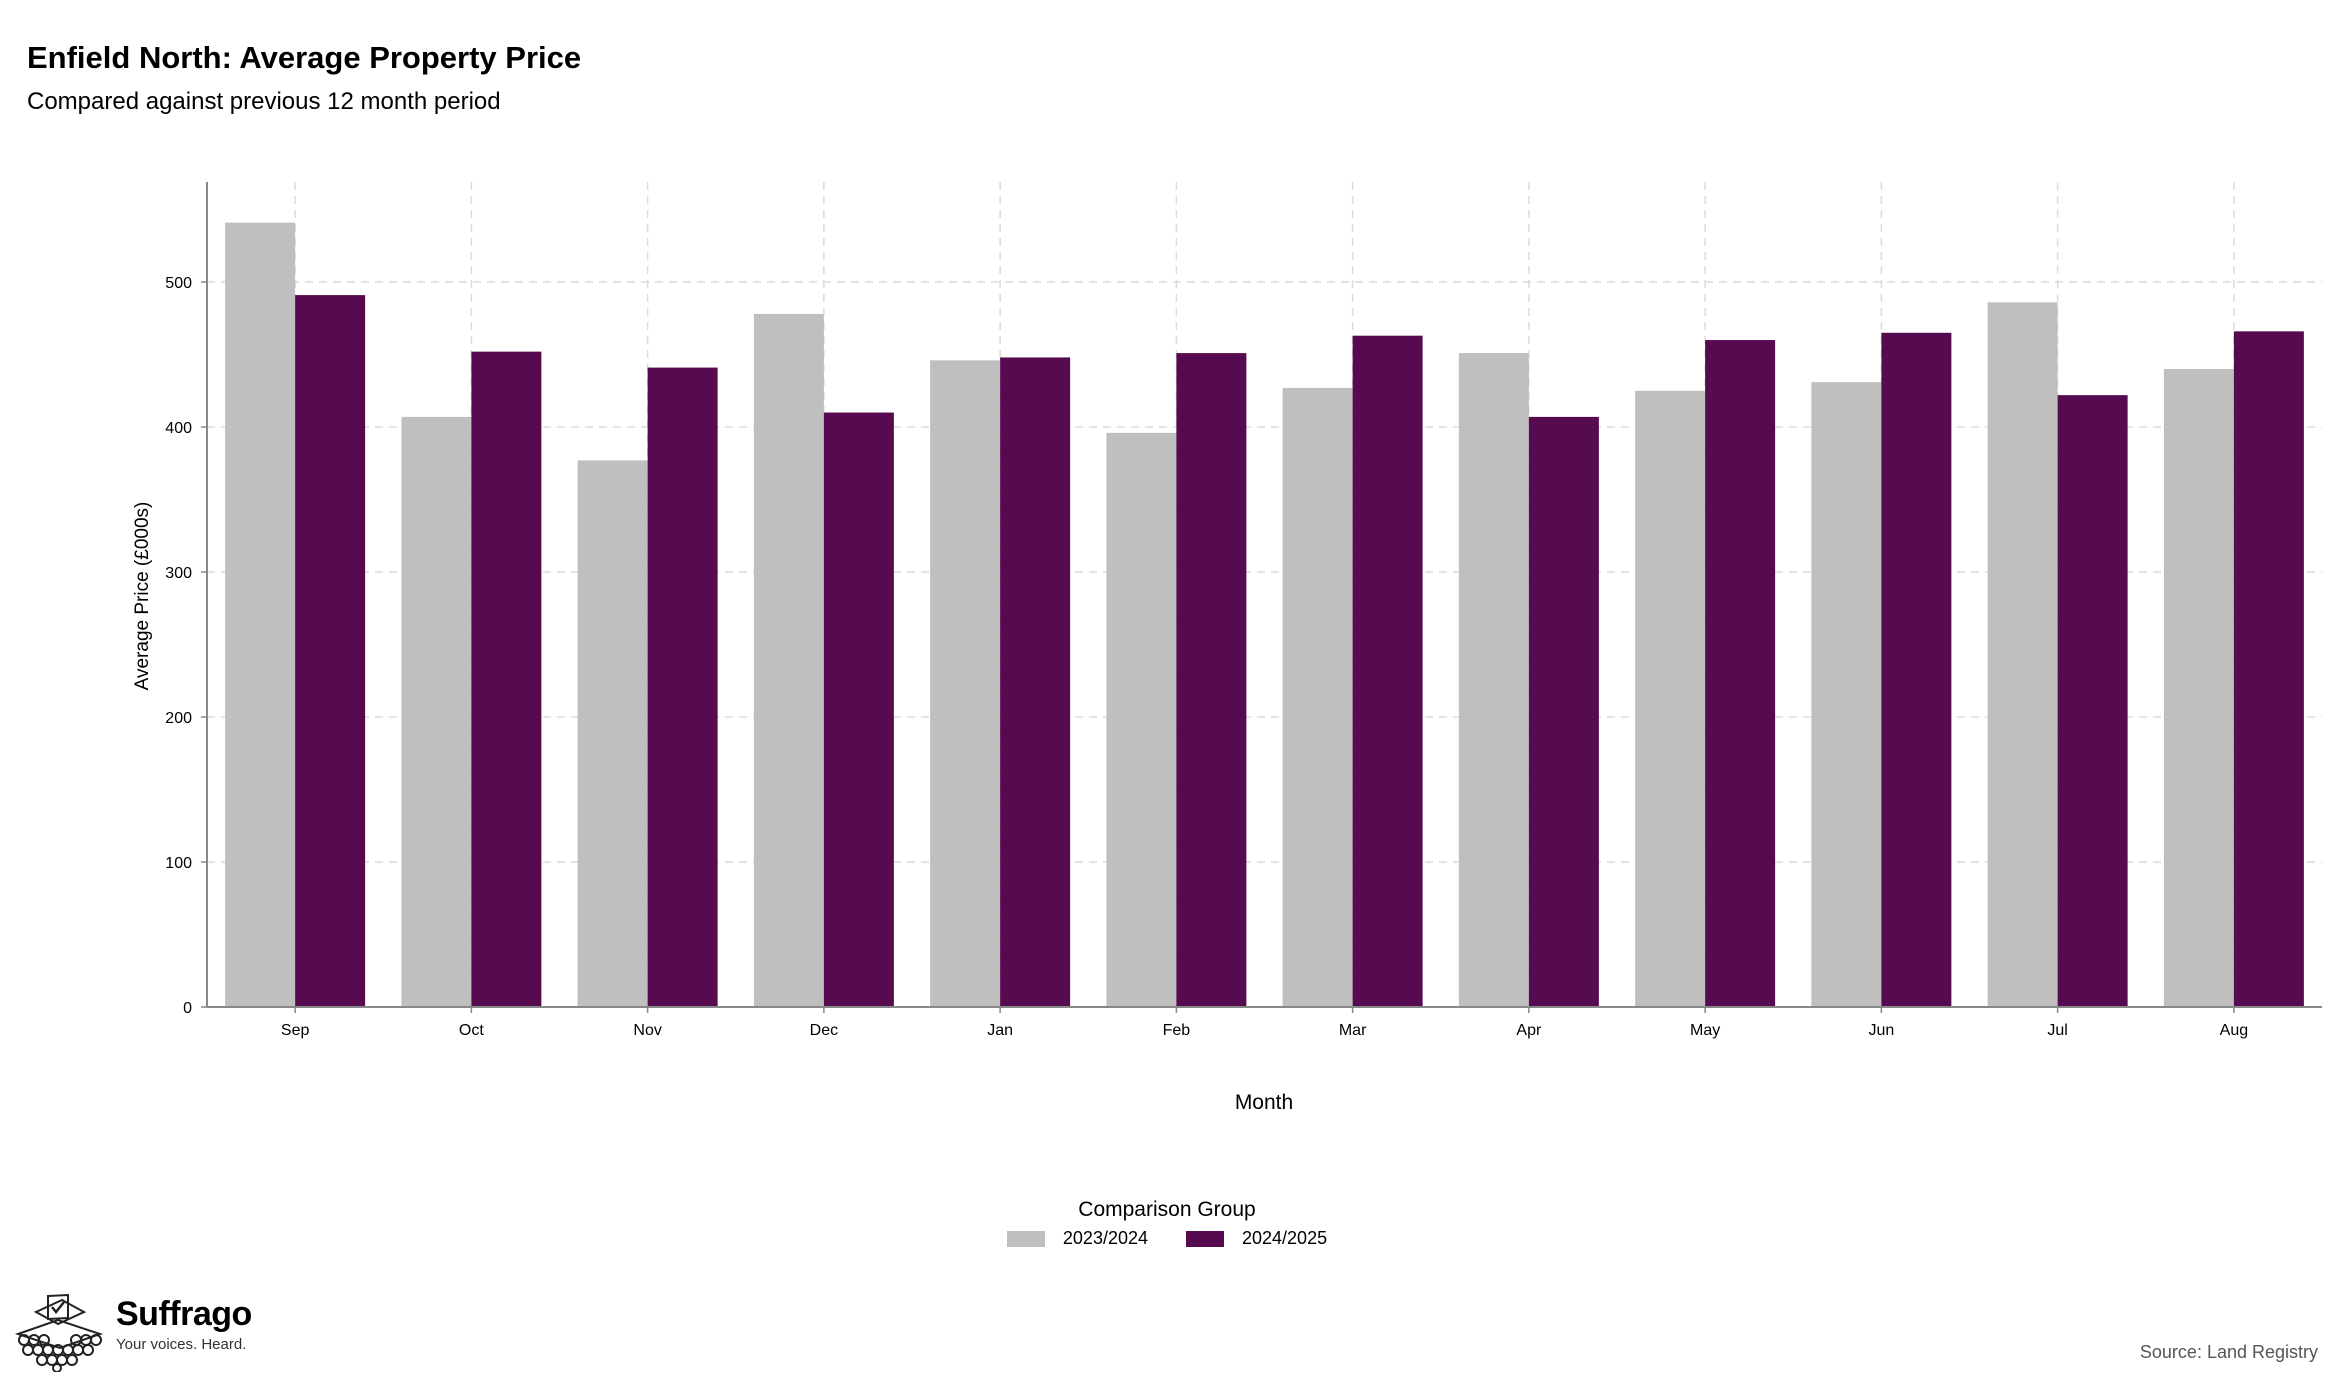 The height and width of the screenshot is (1388, 2334). I want to click on bar-2024-2025-sep: 2024/2025 Sep: 491, so click(330, 651).